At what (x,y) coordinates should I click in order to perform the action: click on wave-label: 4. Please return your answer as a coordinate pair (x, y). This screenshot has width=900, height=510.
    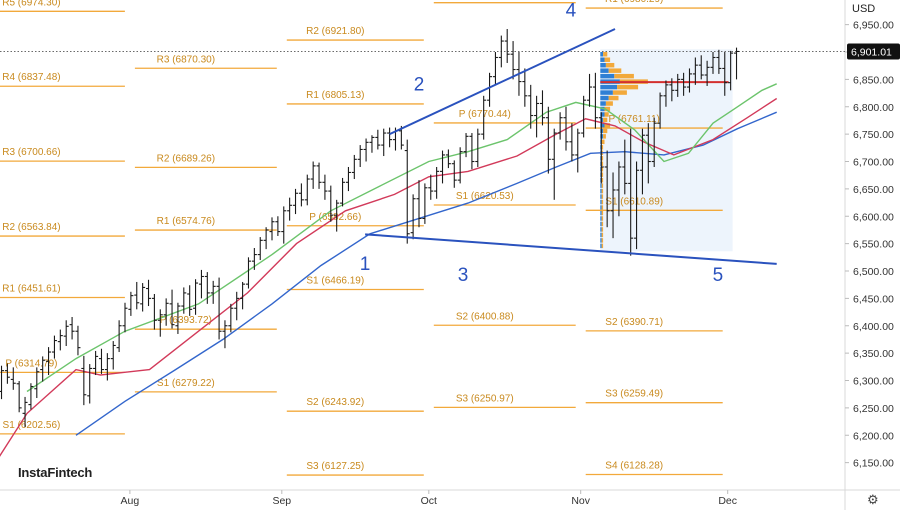
    Looking at the image, I should click on (571, 10).